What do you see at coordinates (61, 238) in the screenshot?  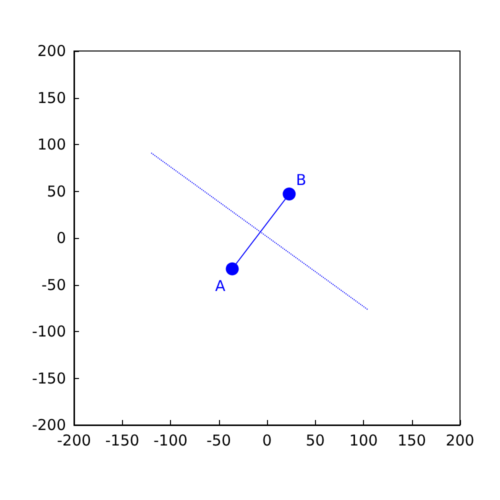 I see `y-tick-label: 0` at bounding box center [61, 238].